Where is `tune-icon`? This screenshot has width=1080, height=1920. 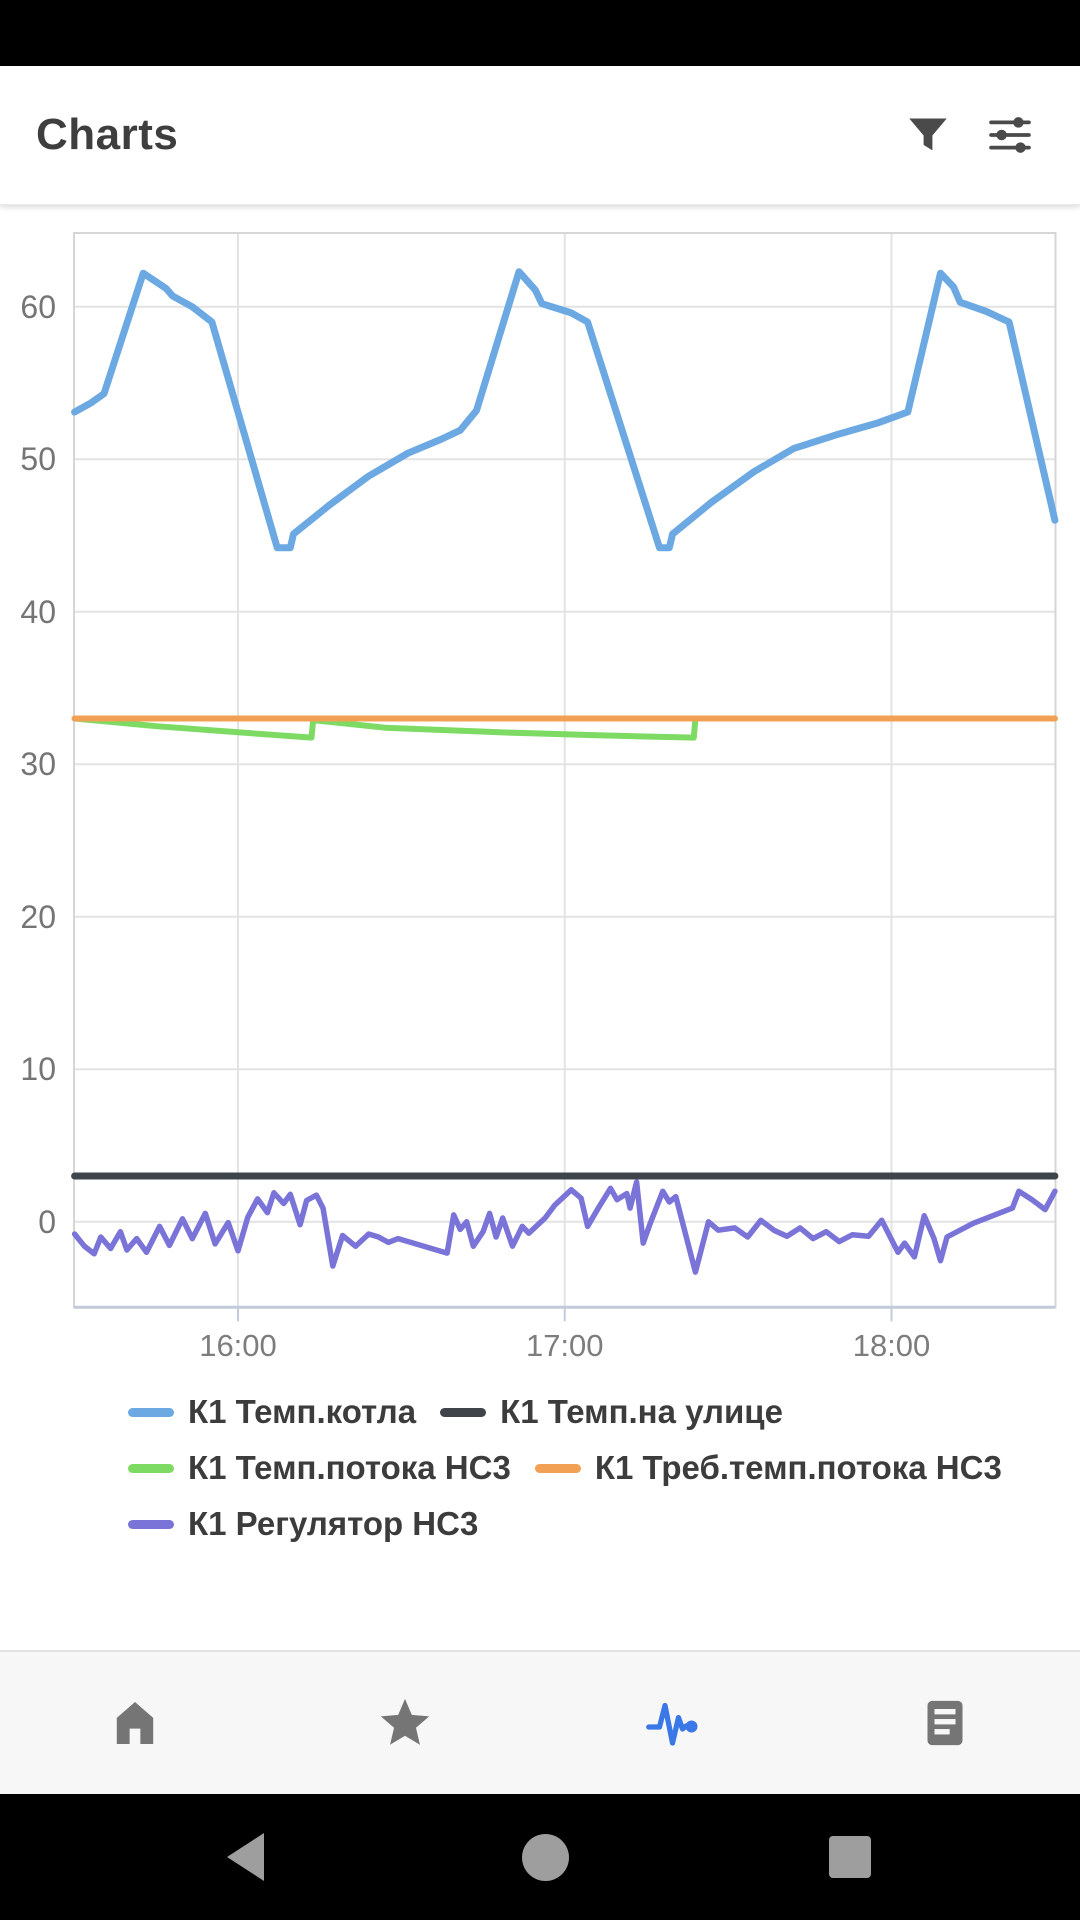 tune-icon is located at coordinates (1010, 135).